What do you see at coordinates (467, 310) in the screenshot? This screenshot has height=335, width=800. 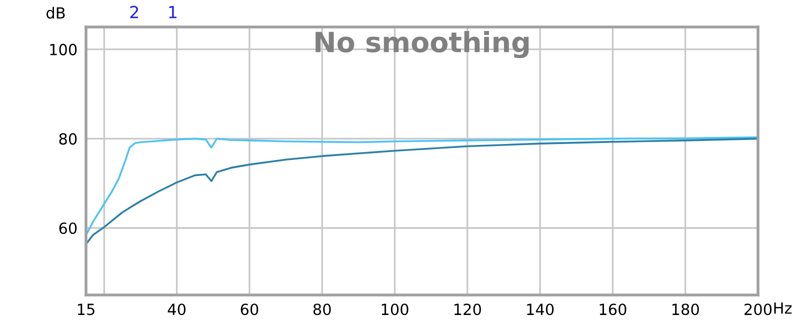 I see `x-tick-label: 120` at bounding box center [467, 310].